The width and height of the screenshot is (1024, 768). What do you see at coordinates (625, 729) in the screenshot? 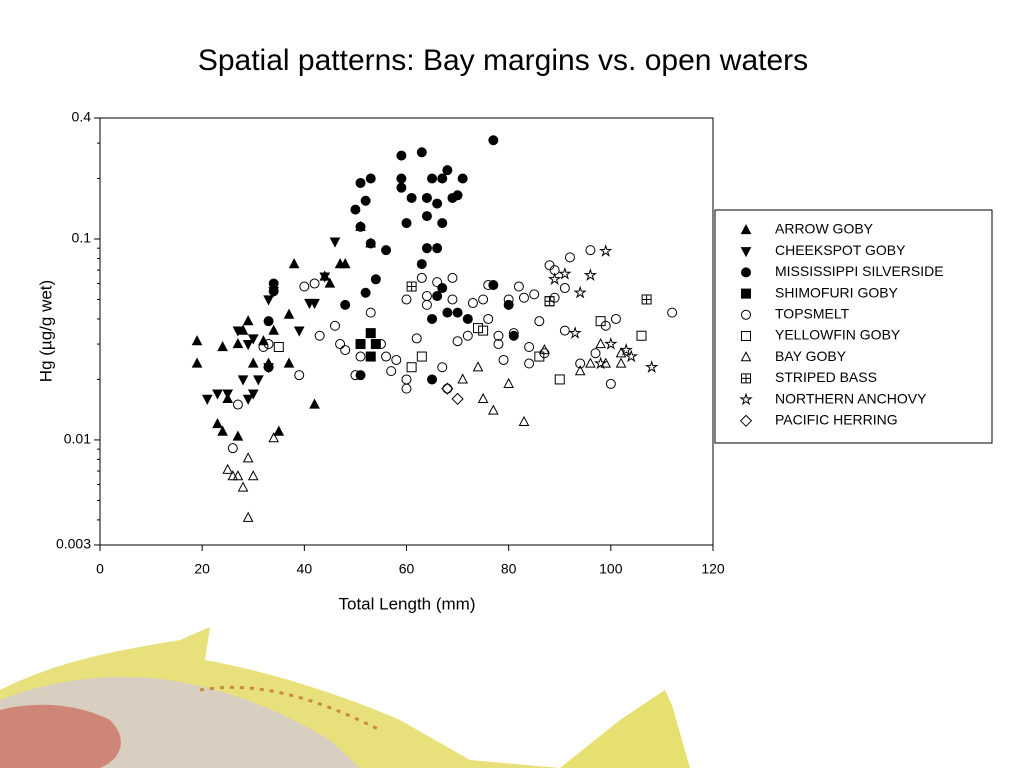
I see `fish-tail` at bounding box center [625, 729].